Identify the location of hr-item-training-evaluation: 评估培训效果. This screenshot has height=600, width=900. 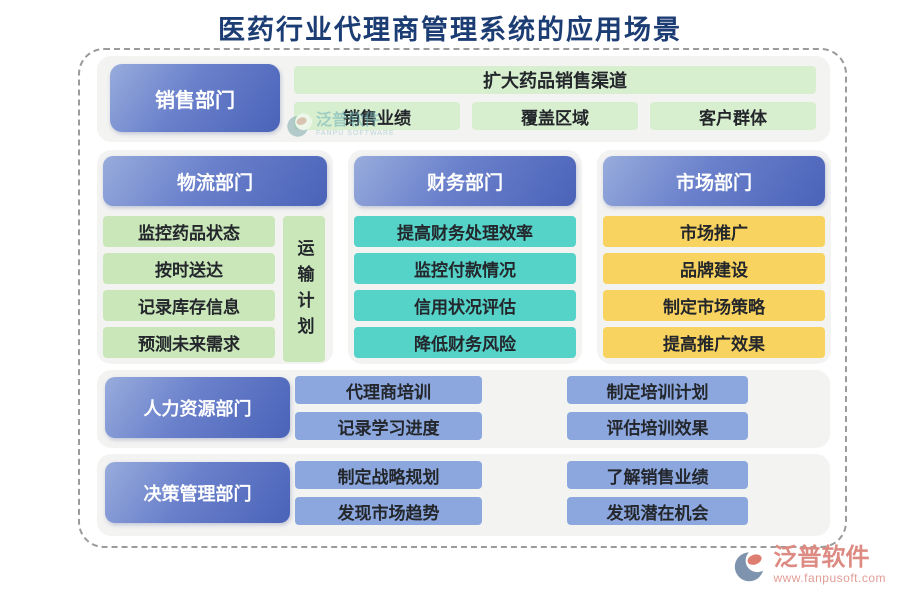
(657, 426).